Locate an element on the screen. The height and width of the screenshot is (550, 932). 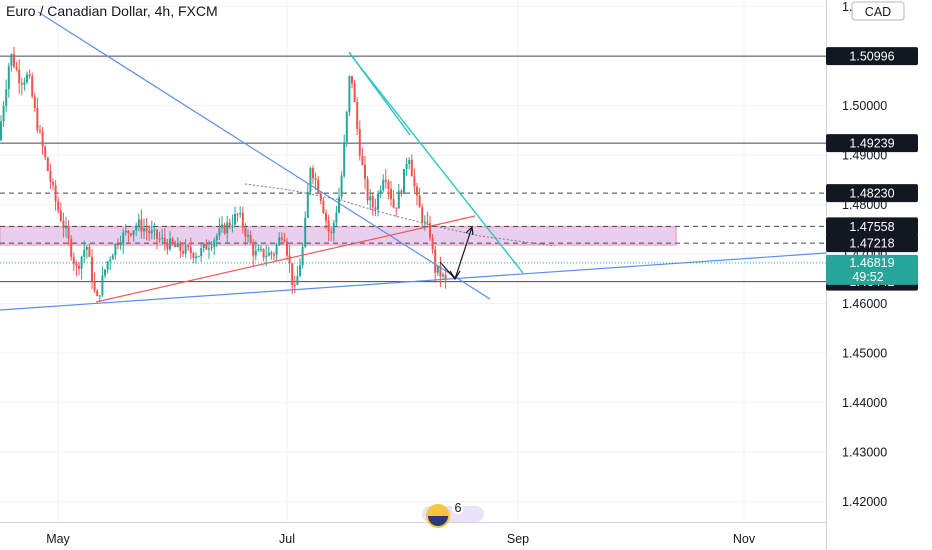
x-tick-label: Sep is located at coordinates (518, 539).